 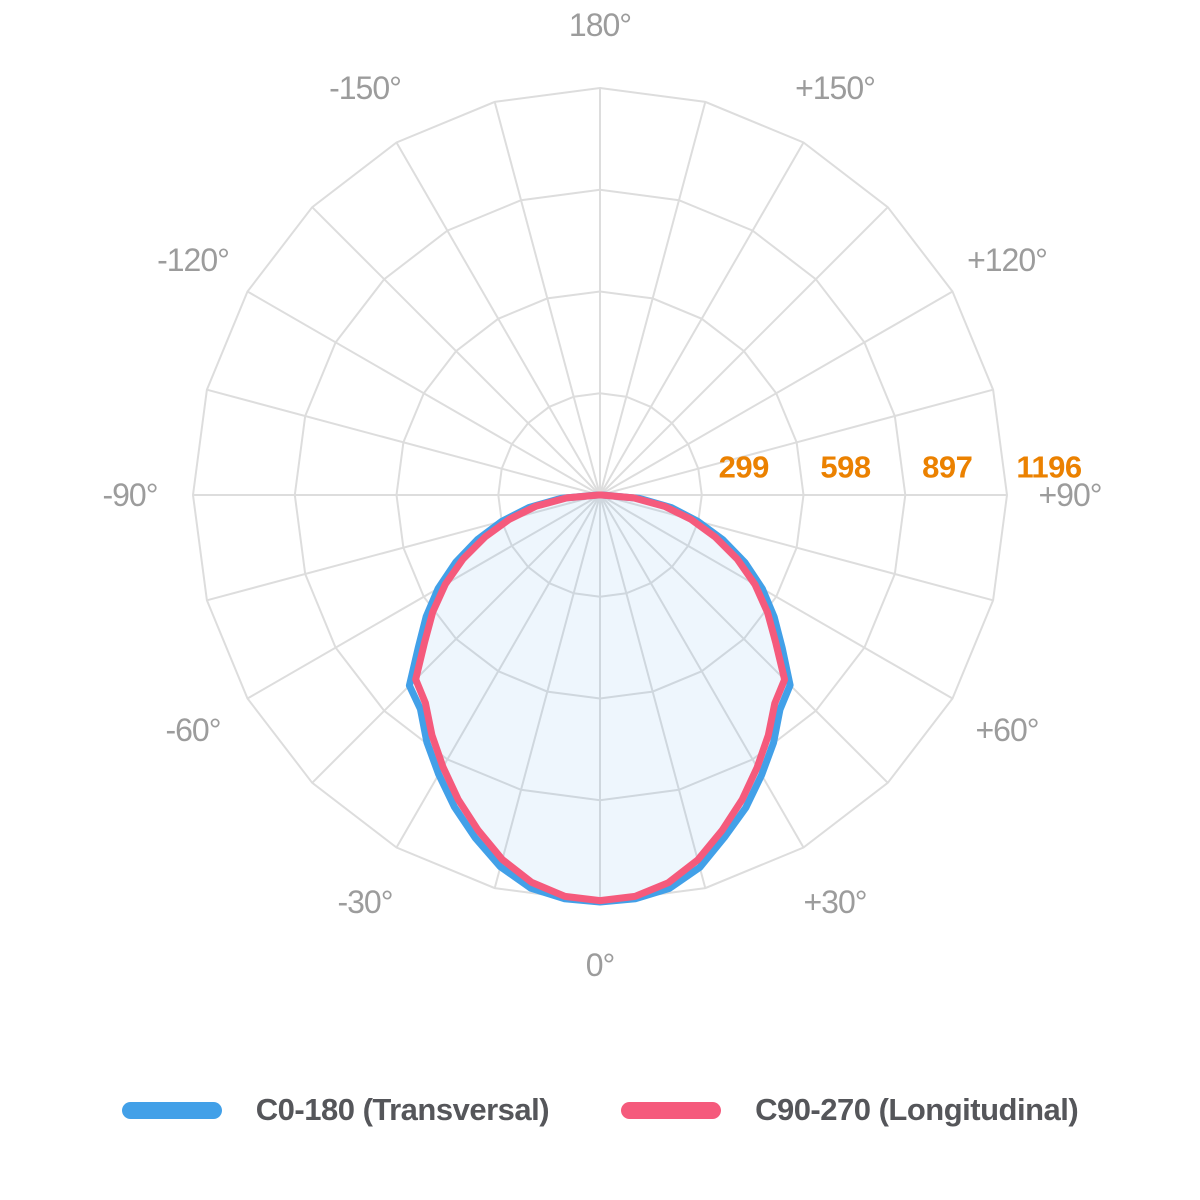 I want to click on angle-tick-label: +30°, so click(x=834, y=902).